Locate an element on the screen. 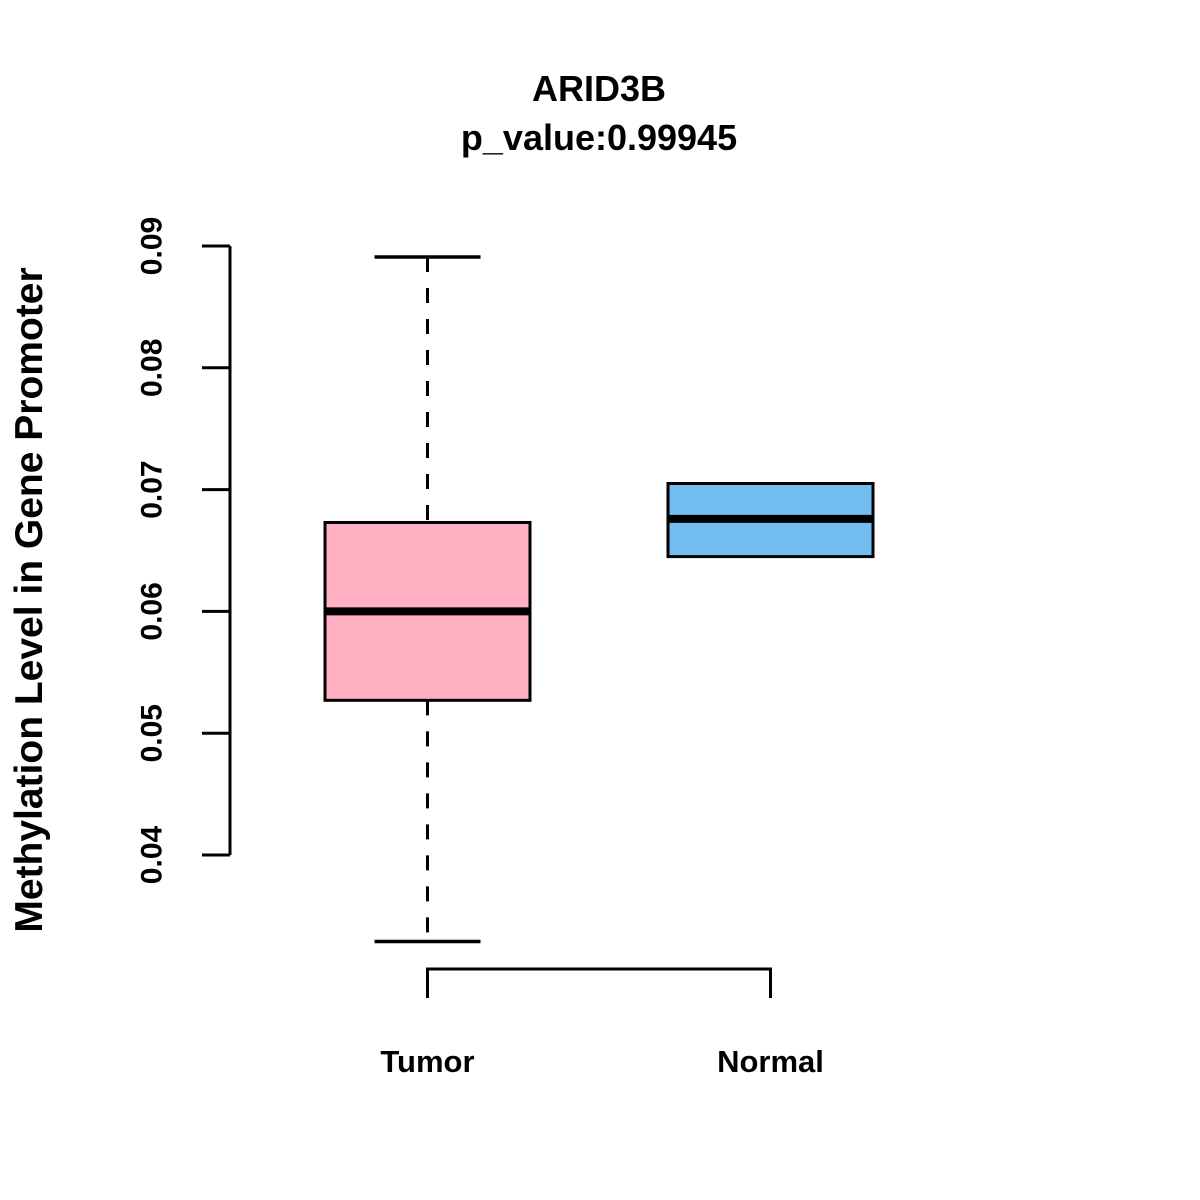 This screenshot has width=1200, height=1200. y-tick-label: 0.06 is located at coordinates (152, 611).